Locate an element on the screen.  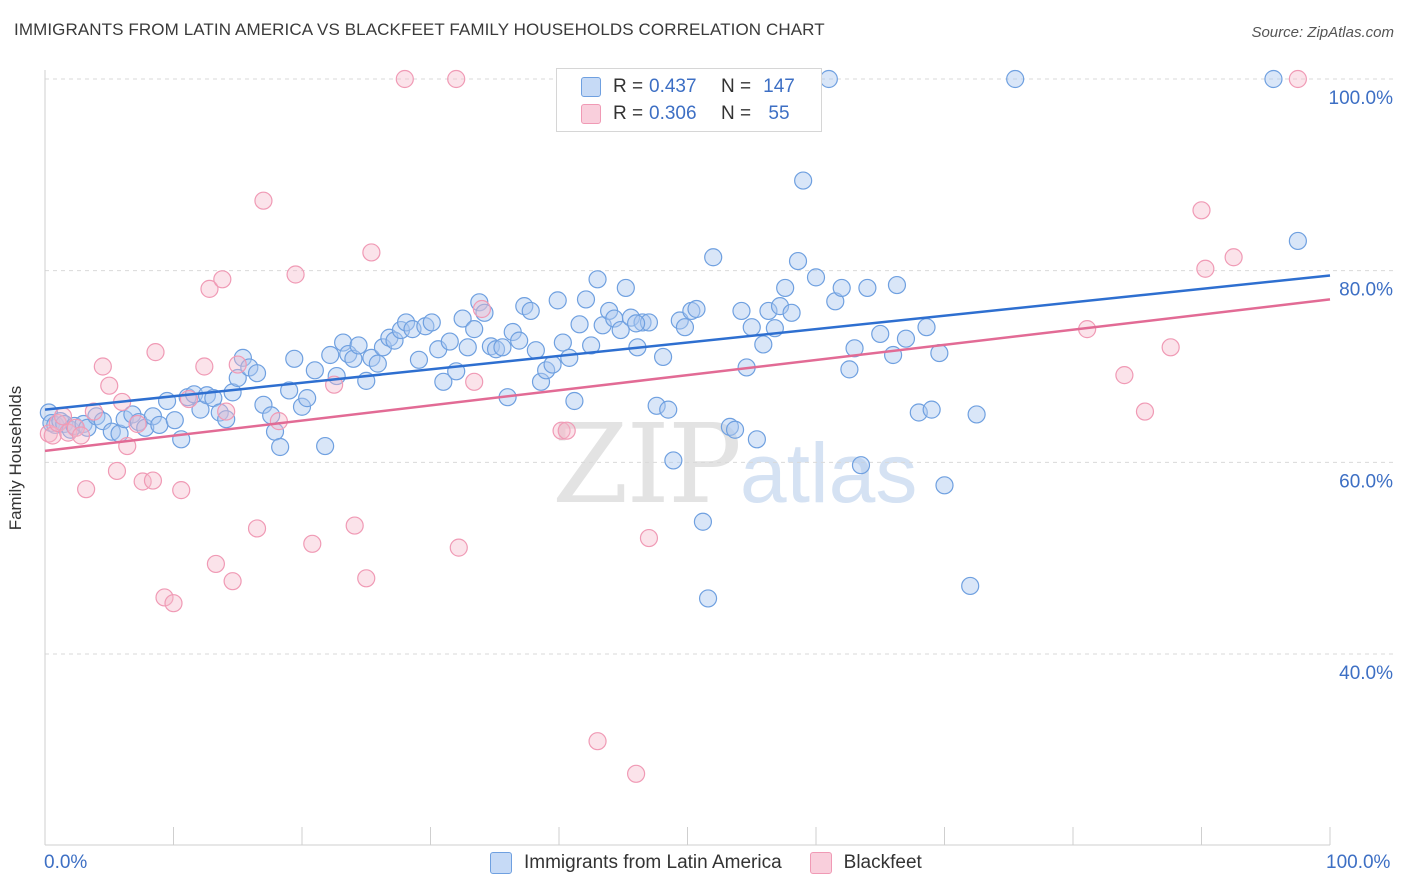
y-tick-label: 40.0% is located at coordinates (1366, 673).